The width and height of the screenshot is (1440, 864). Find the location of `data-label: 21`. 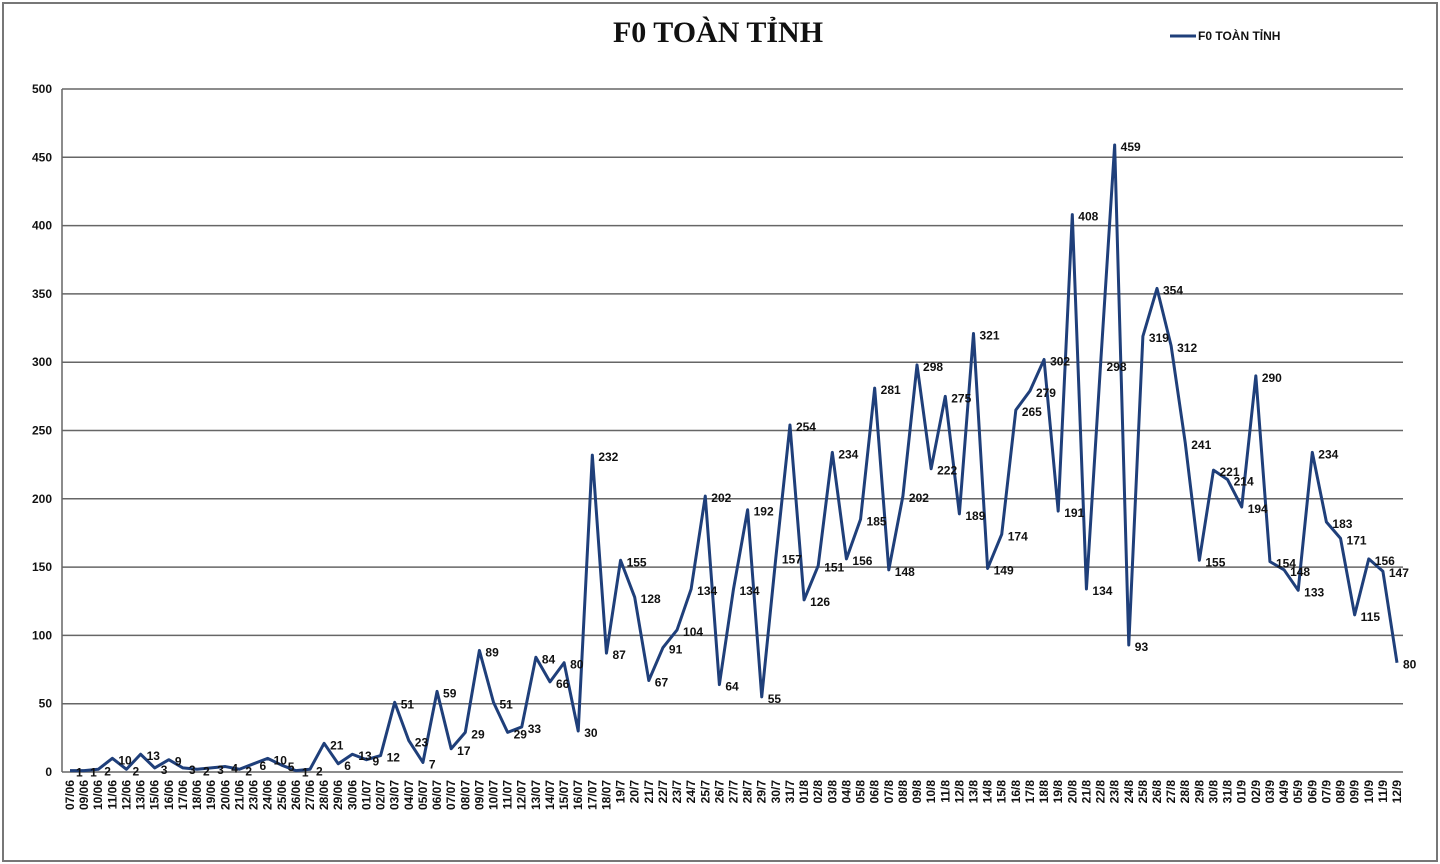

data-label: 21 is located at coordinates (337, 745).